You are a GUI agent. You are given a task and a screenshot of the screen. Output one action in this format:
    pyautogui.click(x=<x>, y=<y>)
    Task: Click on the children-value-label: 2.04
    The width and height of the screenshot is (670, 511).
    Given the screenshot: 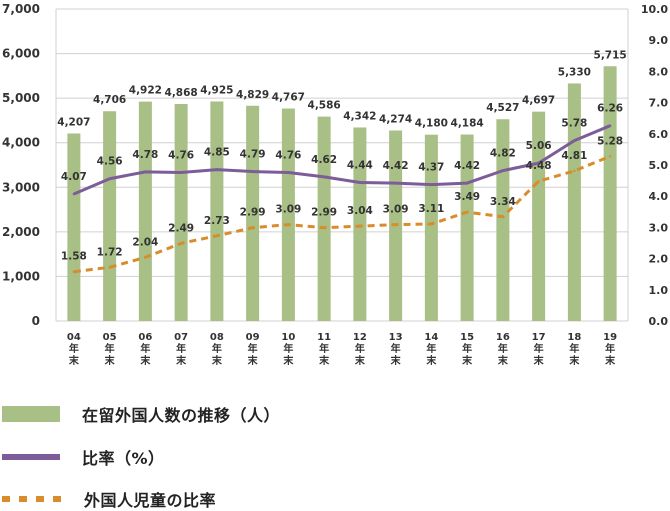 What is the action you would take?
    pyautogui.click(x=145, y=242)
    